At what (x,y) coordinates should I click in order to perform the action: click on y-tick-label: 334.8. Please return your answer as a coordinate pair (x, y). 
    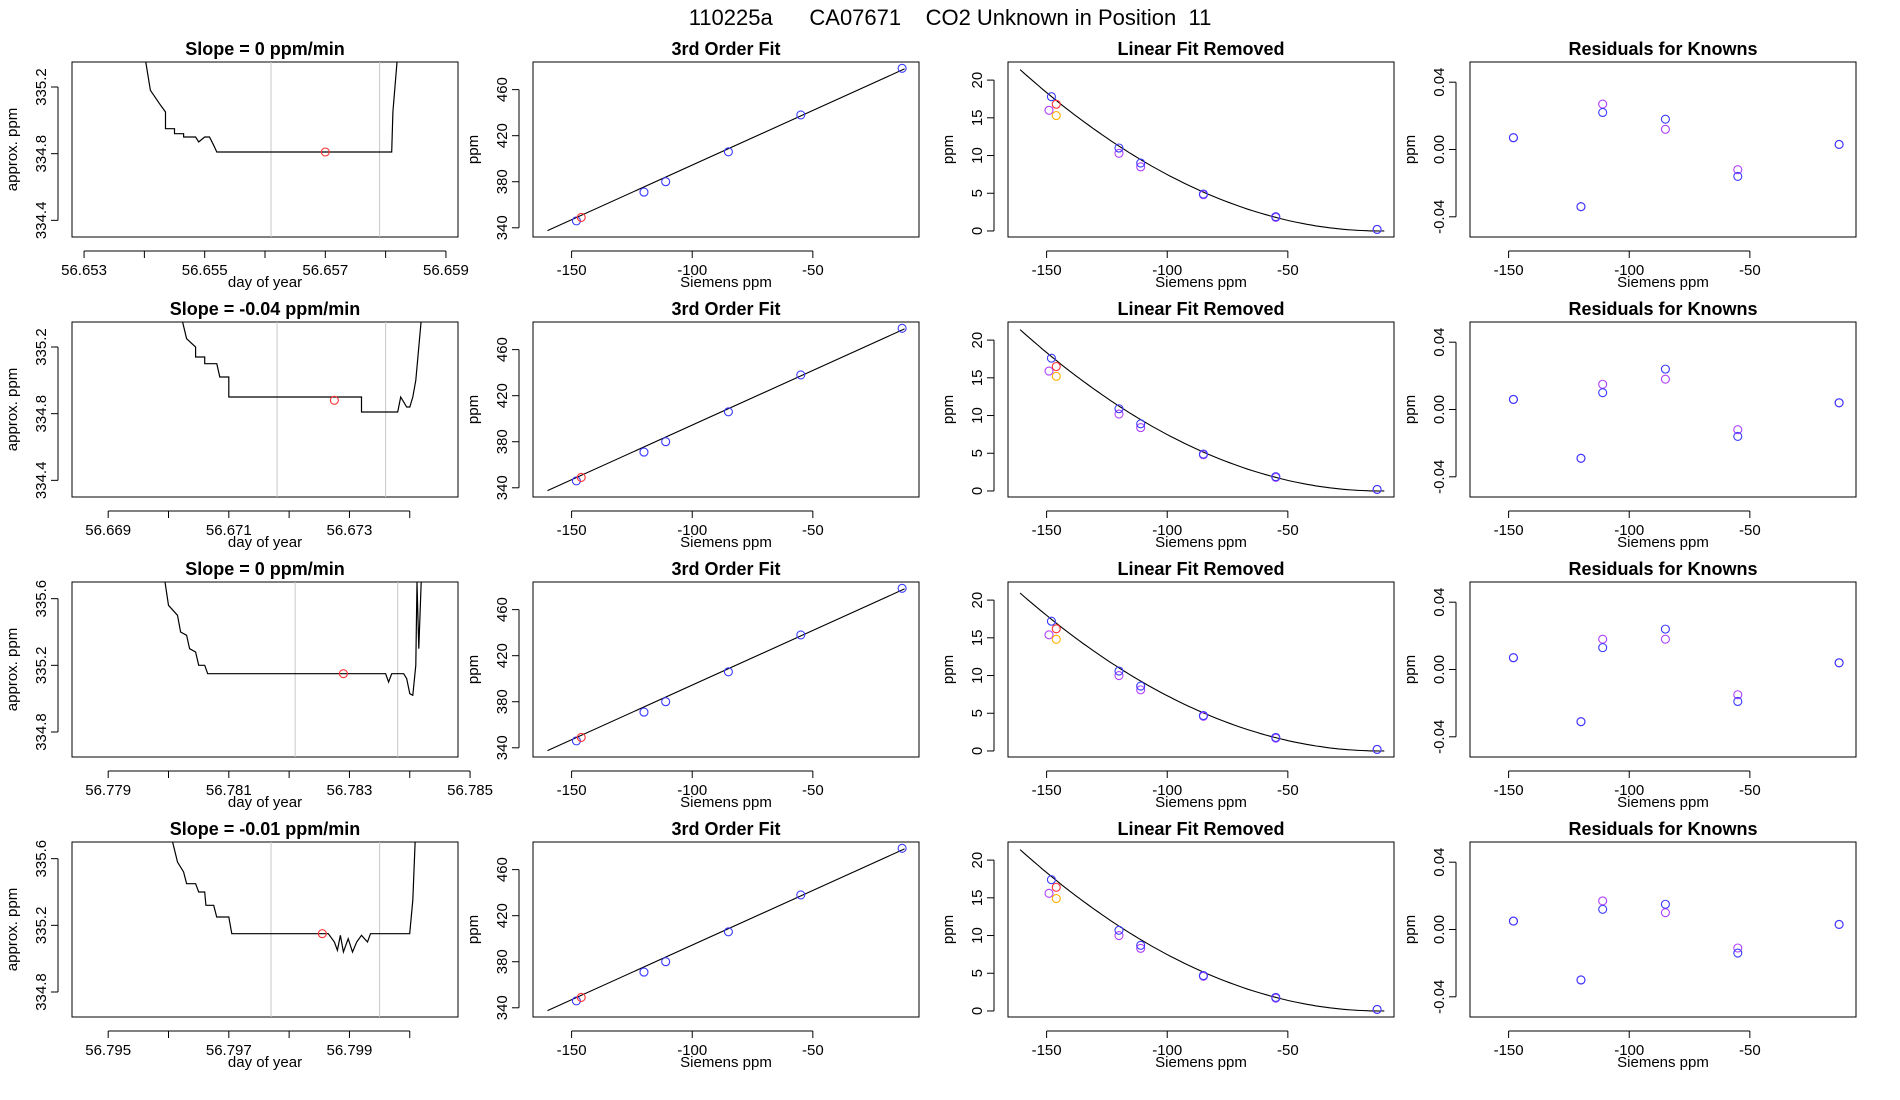
    Looking at the image, I should click on (41, 154).